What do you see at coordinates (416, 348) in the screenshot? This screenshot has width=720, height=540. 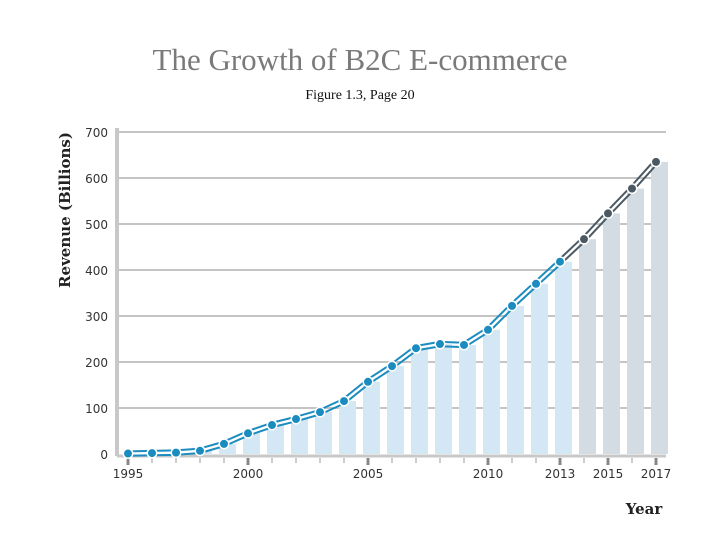 I see `data-point-2007` at bounding box center [416, 348].